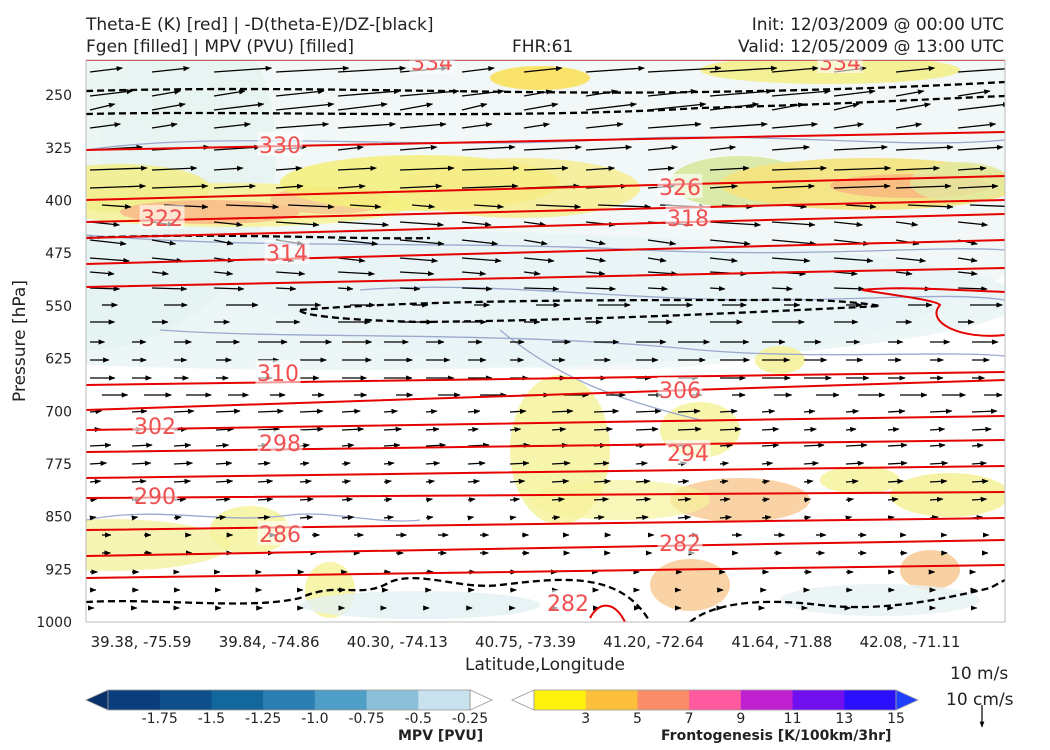 The width and height of the screenshot is (1050, 750). What do you see at coordinates (58, 202) in the screenshot?
I see `y-tick-label-2: 400` at bounding box center [58, 202].